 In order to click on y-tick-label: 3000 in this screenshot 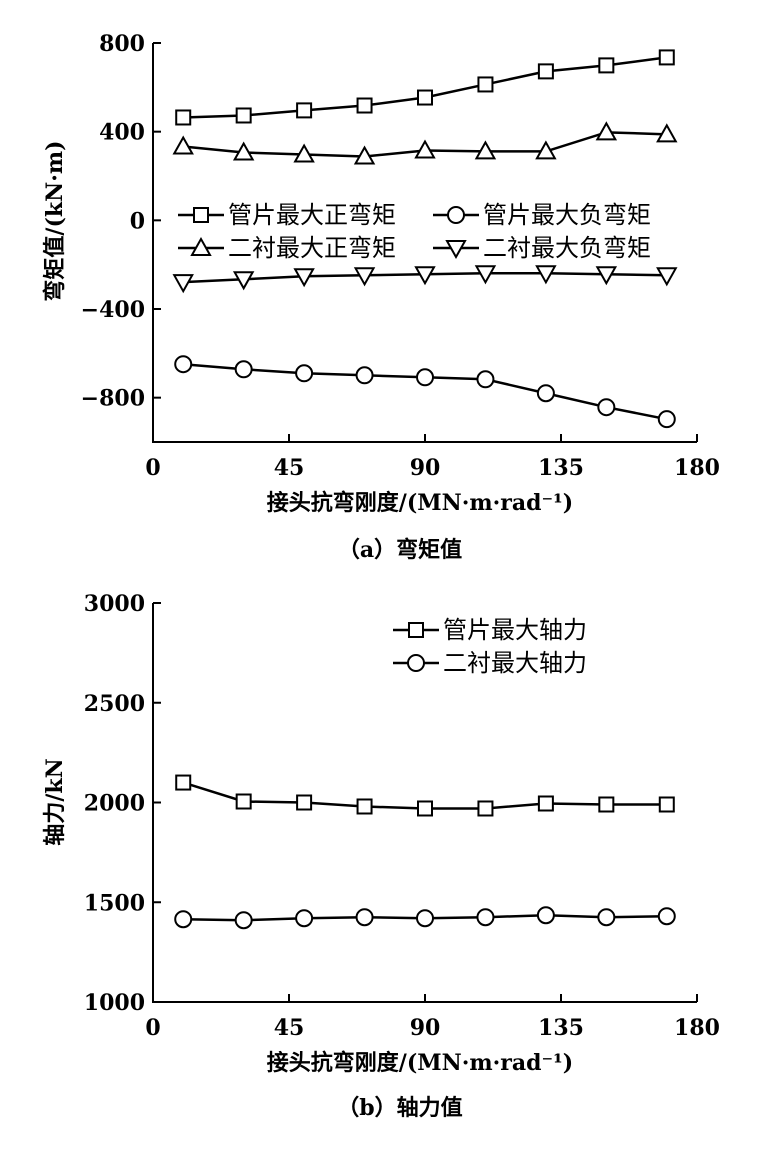, I will do `click(114, 604)`.